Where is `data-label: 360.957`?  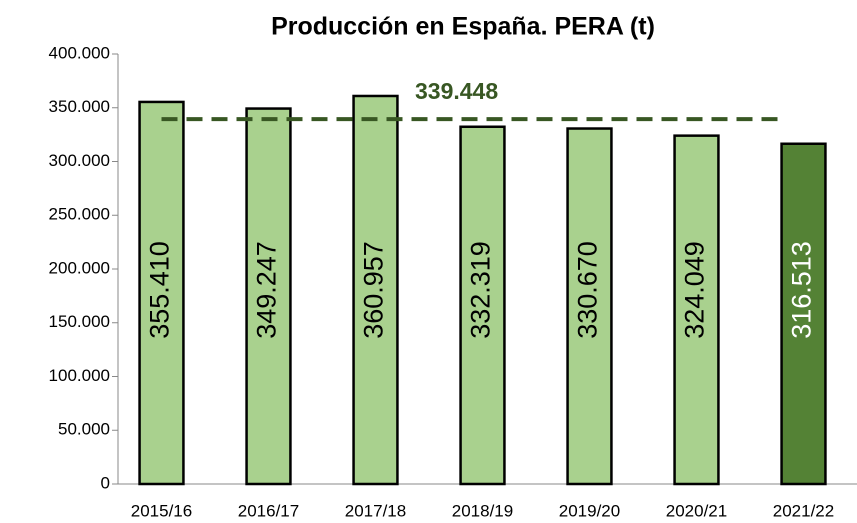
data-label: 360.957 is located at coordinates (374, 290).